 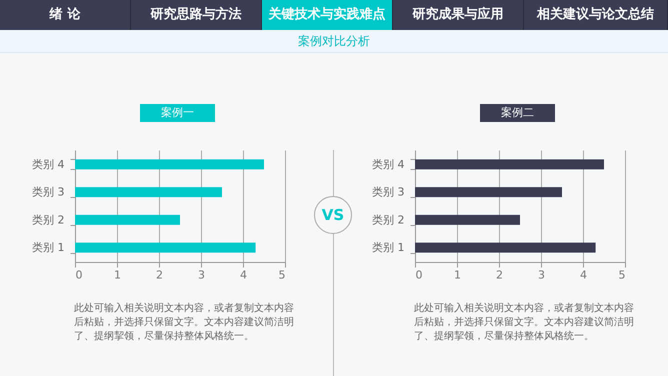 I want to click on text: 研究思路与方法, so click(x=196, y=15).